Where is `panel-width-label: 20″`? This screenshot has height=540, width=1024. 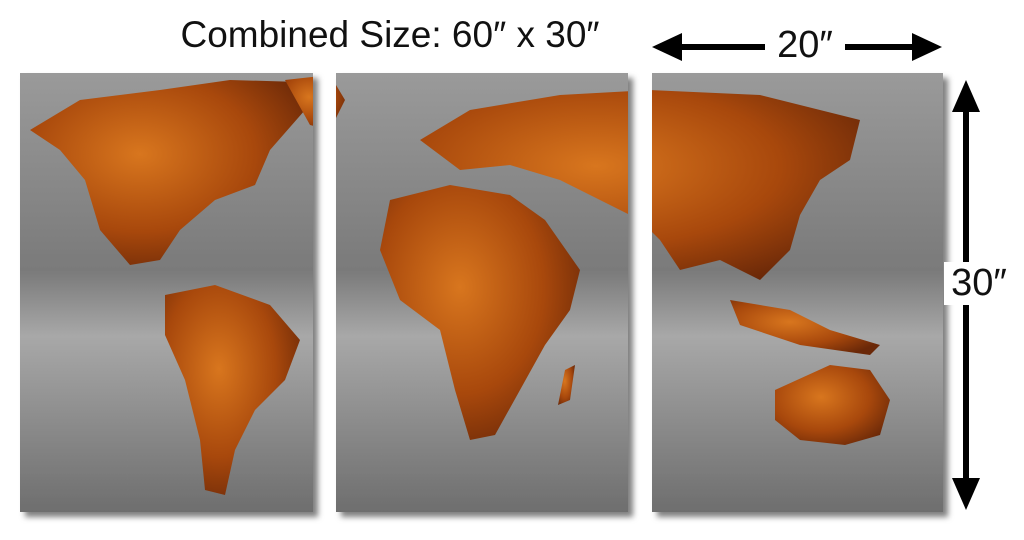 panel-width-label: 20″ is located at coordinates (805, 45).